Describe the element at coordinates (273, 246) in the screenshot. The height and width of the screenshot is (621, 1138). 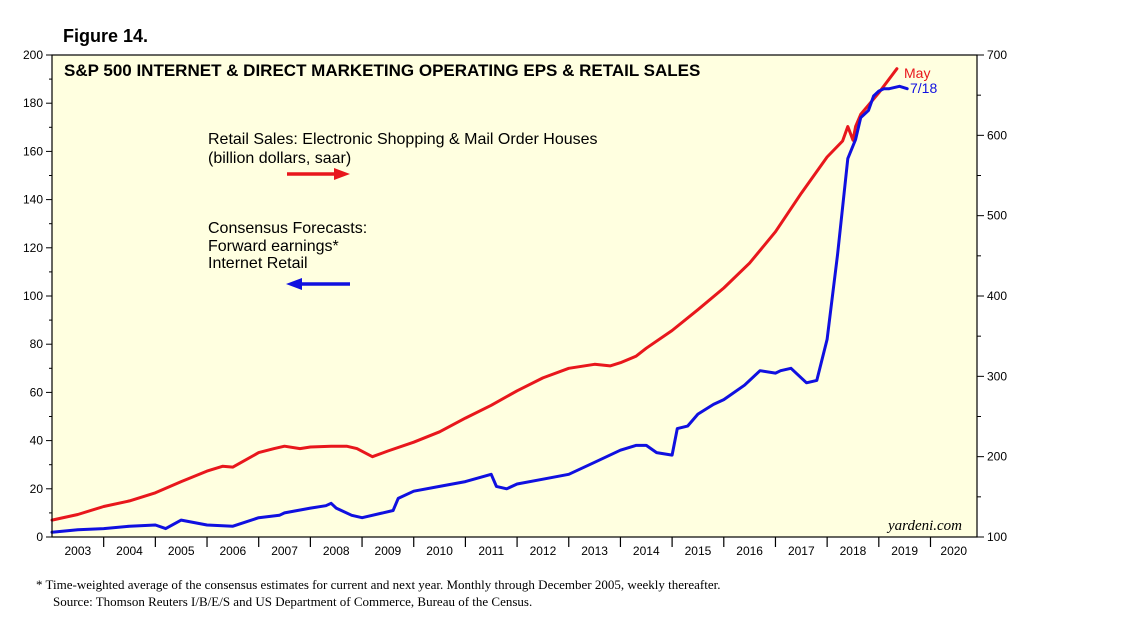
I see `legend-forecast-line2: Forward earnings*` at that location.